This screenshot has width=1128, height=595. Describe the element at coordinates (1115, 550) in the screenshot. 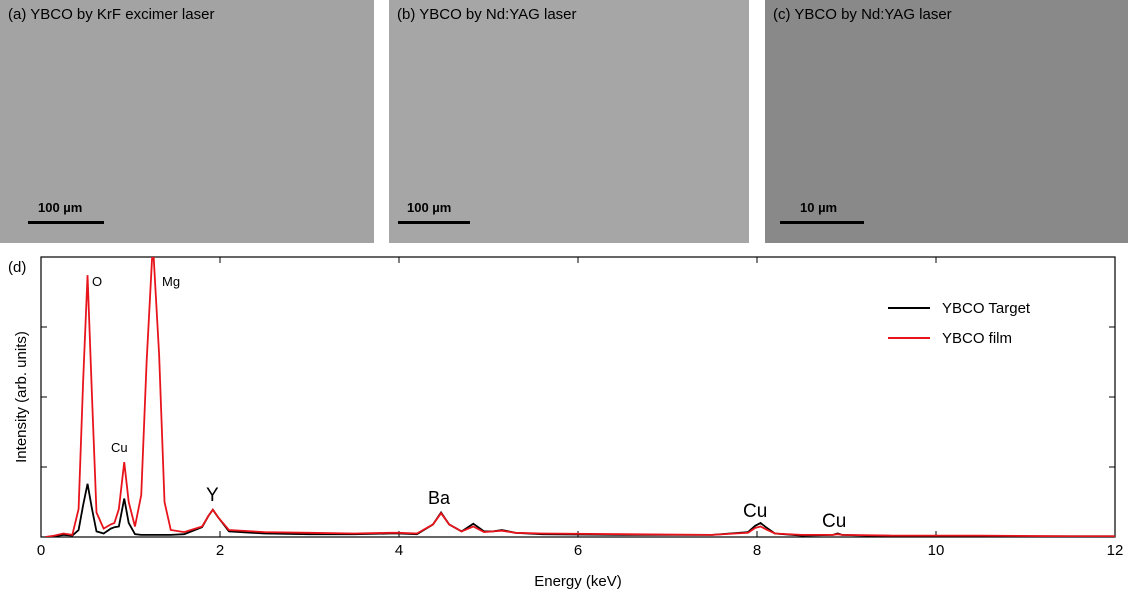

I see `x-tick-label: 12` at that location.